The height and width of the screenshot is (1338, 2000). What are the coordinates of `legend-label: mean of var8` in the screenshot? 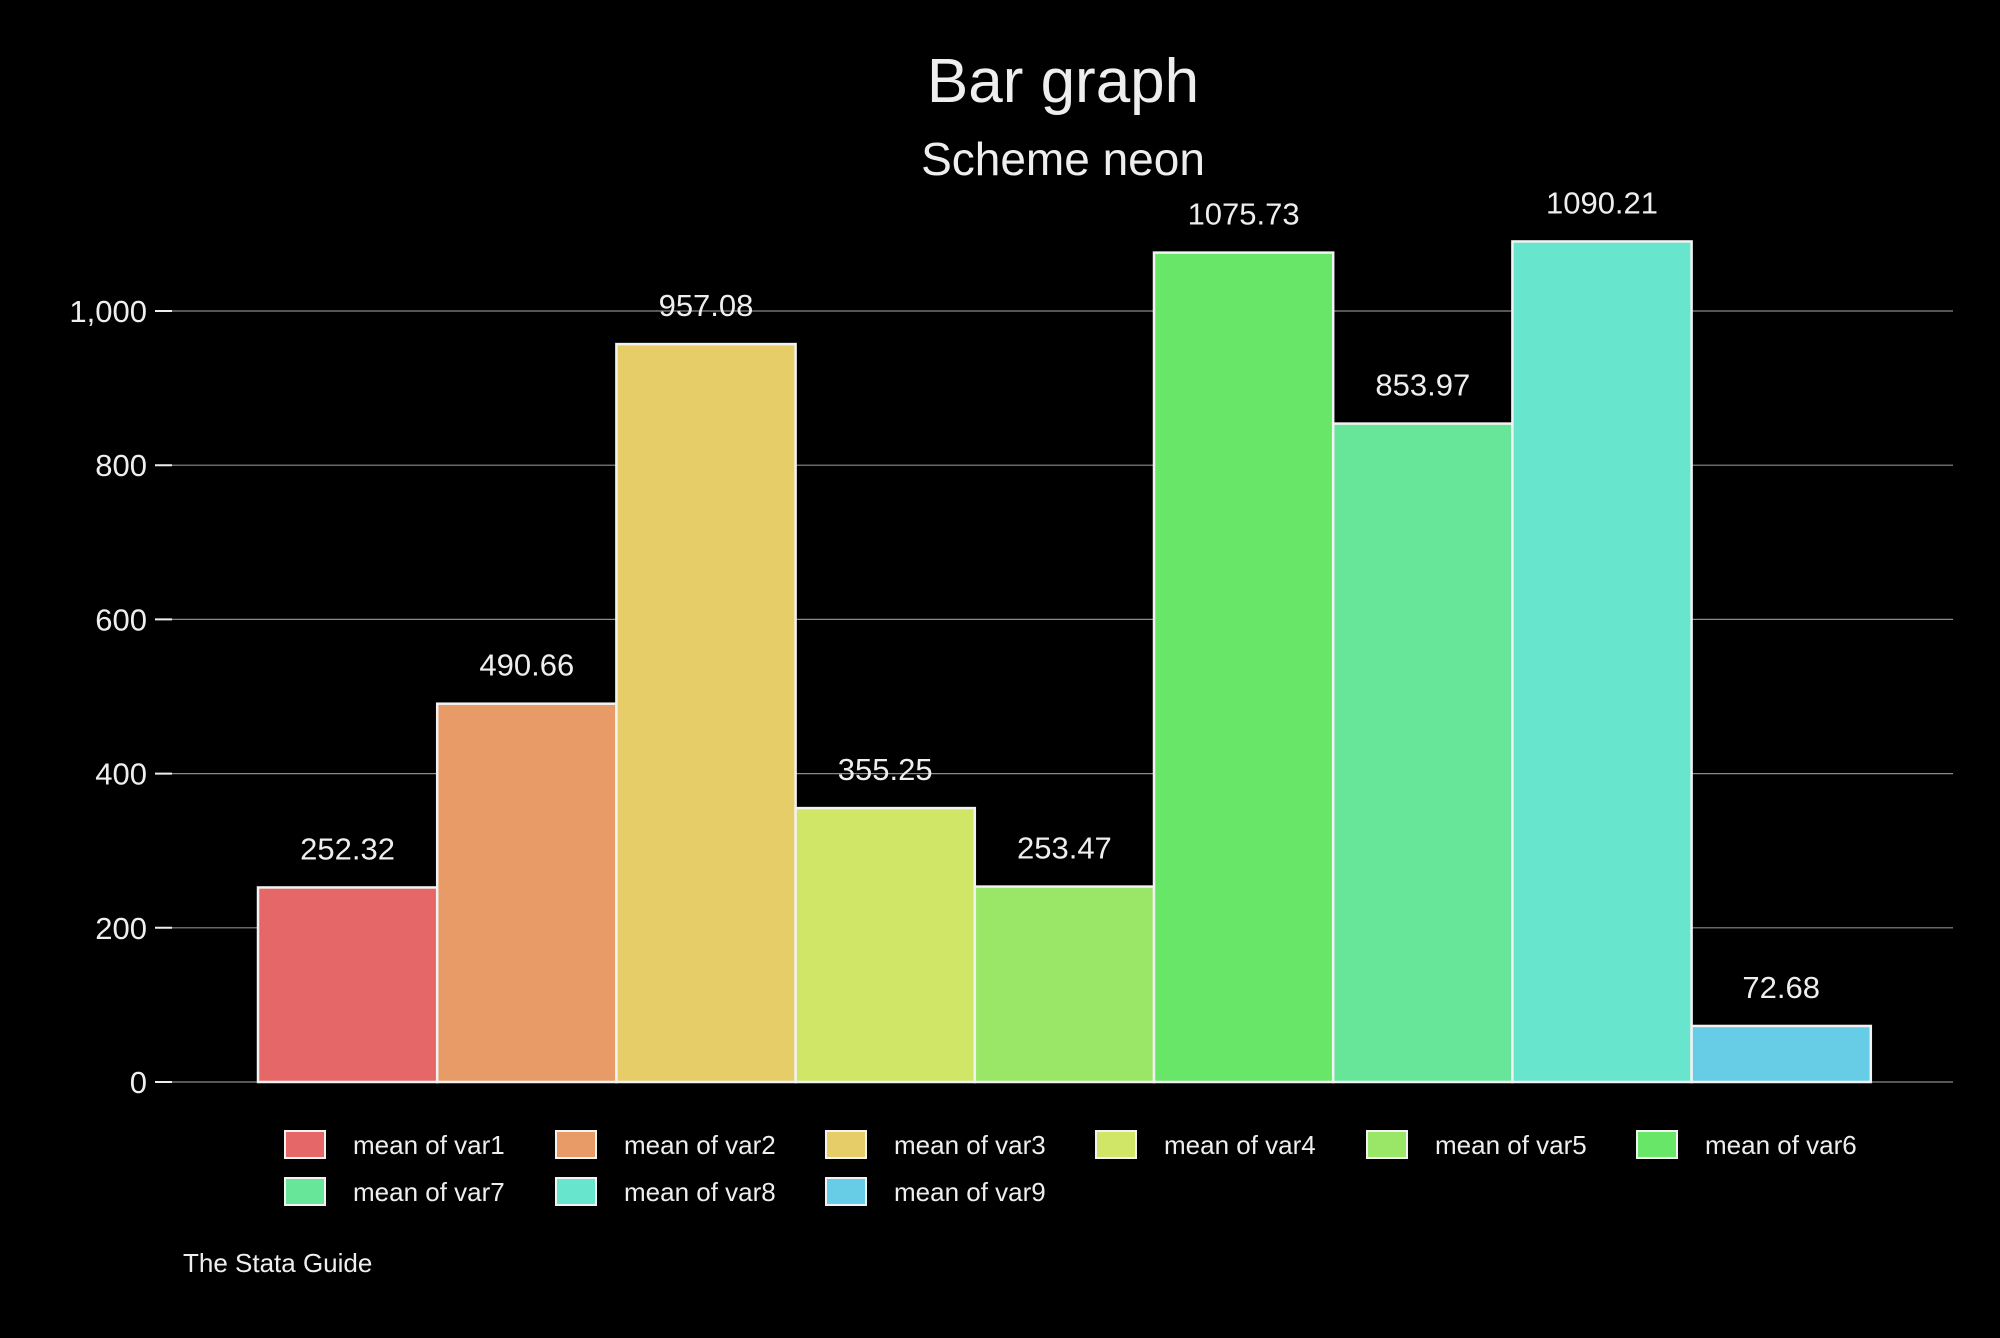 It's located at (700, 1192).